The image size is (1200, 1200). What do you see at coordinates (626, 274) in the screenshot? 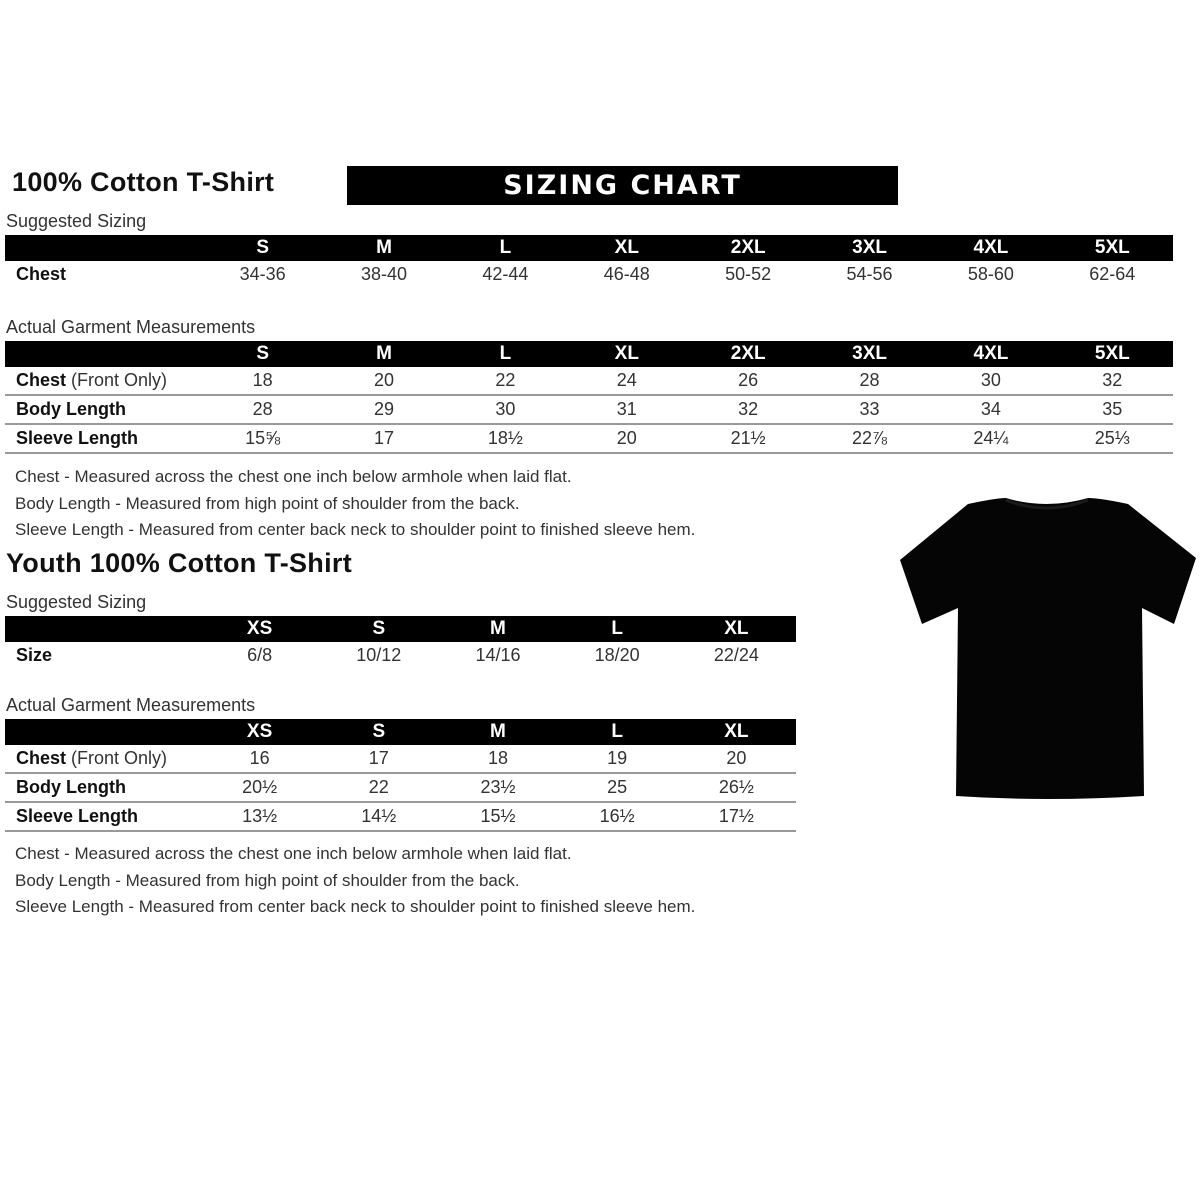
I see `table-cell: 46-48` at bounding box center [626, 274].